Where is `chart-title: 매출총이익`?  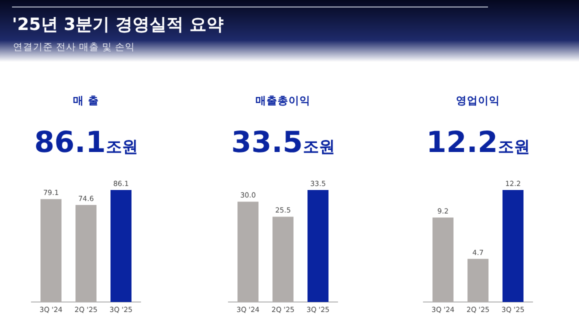 chart-title: 매출총이익 is located at coordinates (283, 101).